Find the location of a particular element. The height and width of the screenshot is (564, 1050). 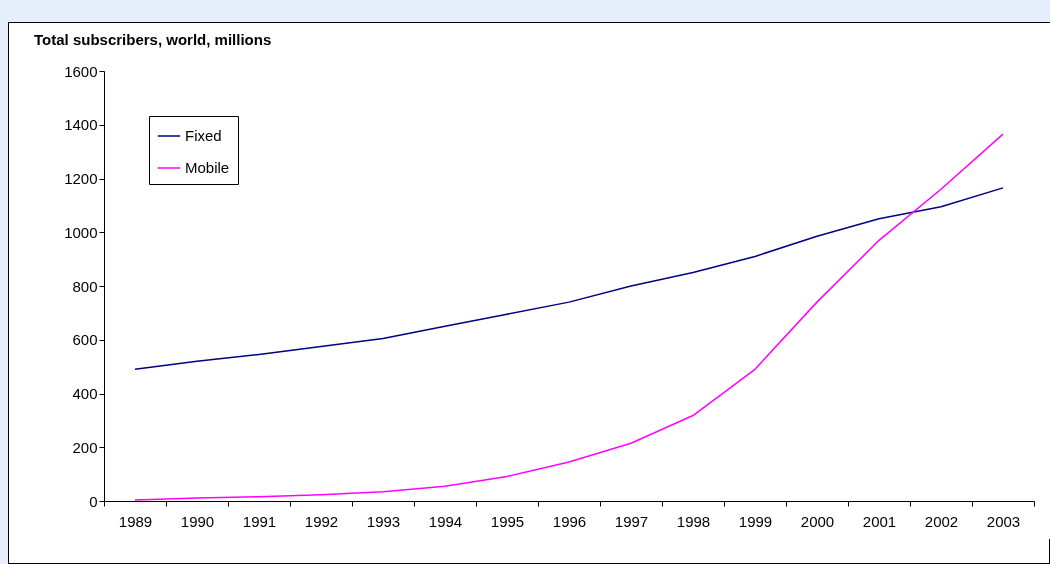

x-tick-label: 1995 is located at coordinates (507, 521).